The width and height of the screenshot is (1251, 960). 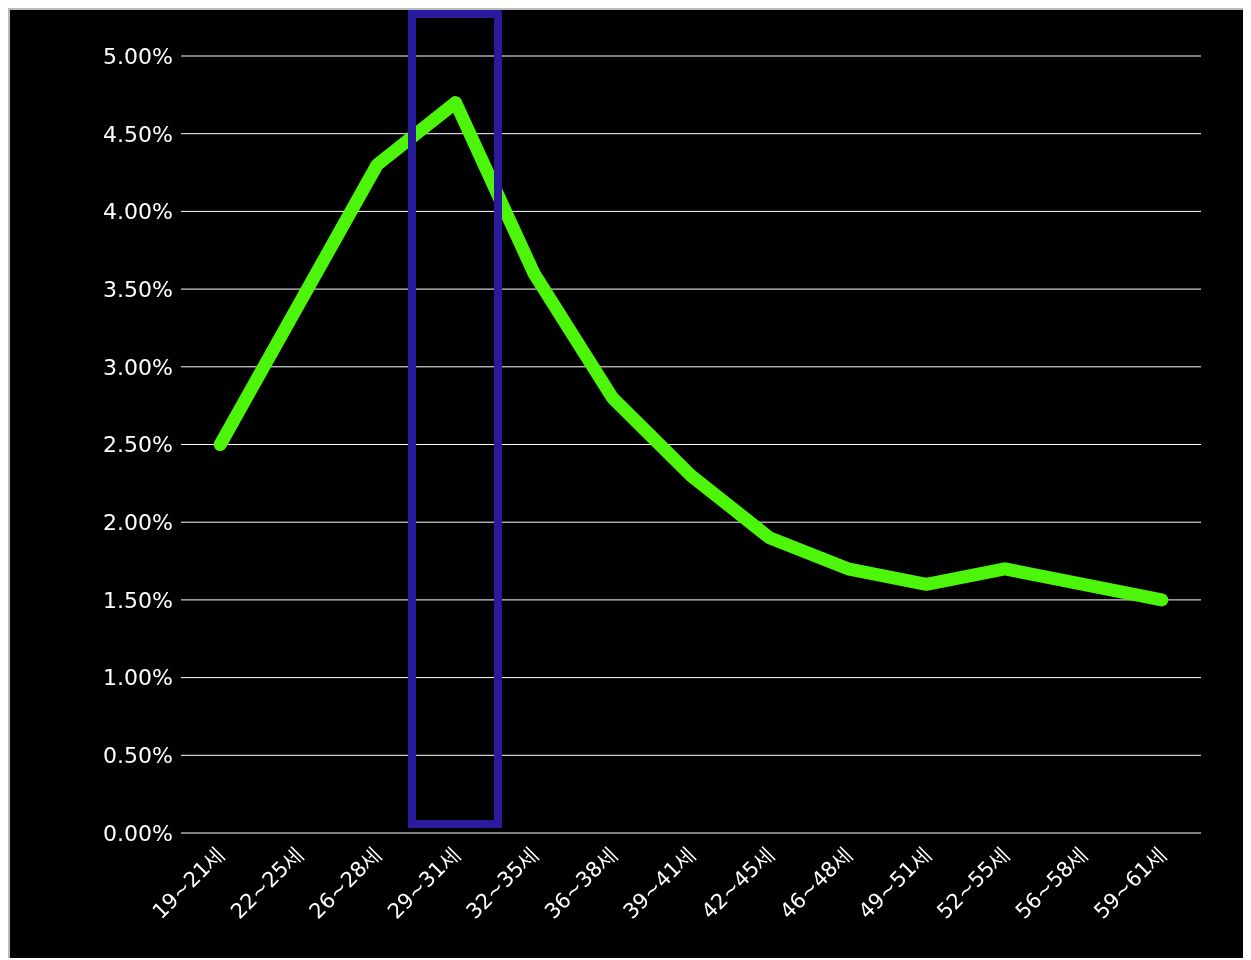 I want to click on y-tick-label: 3.00%, so click(x=138, y=367).